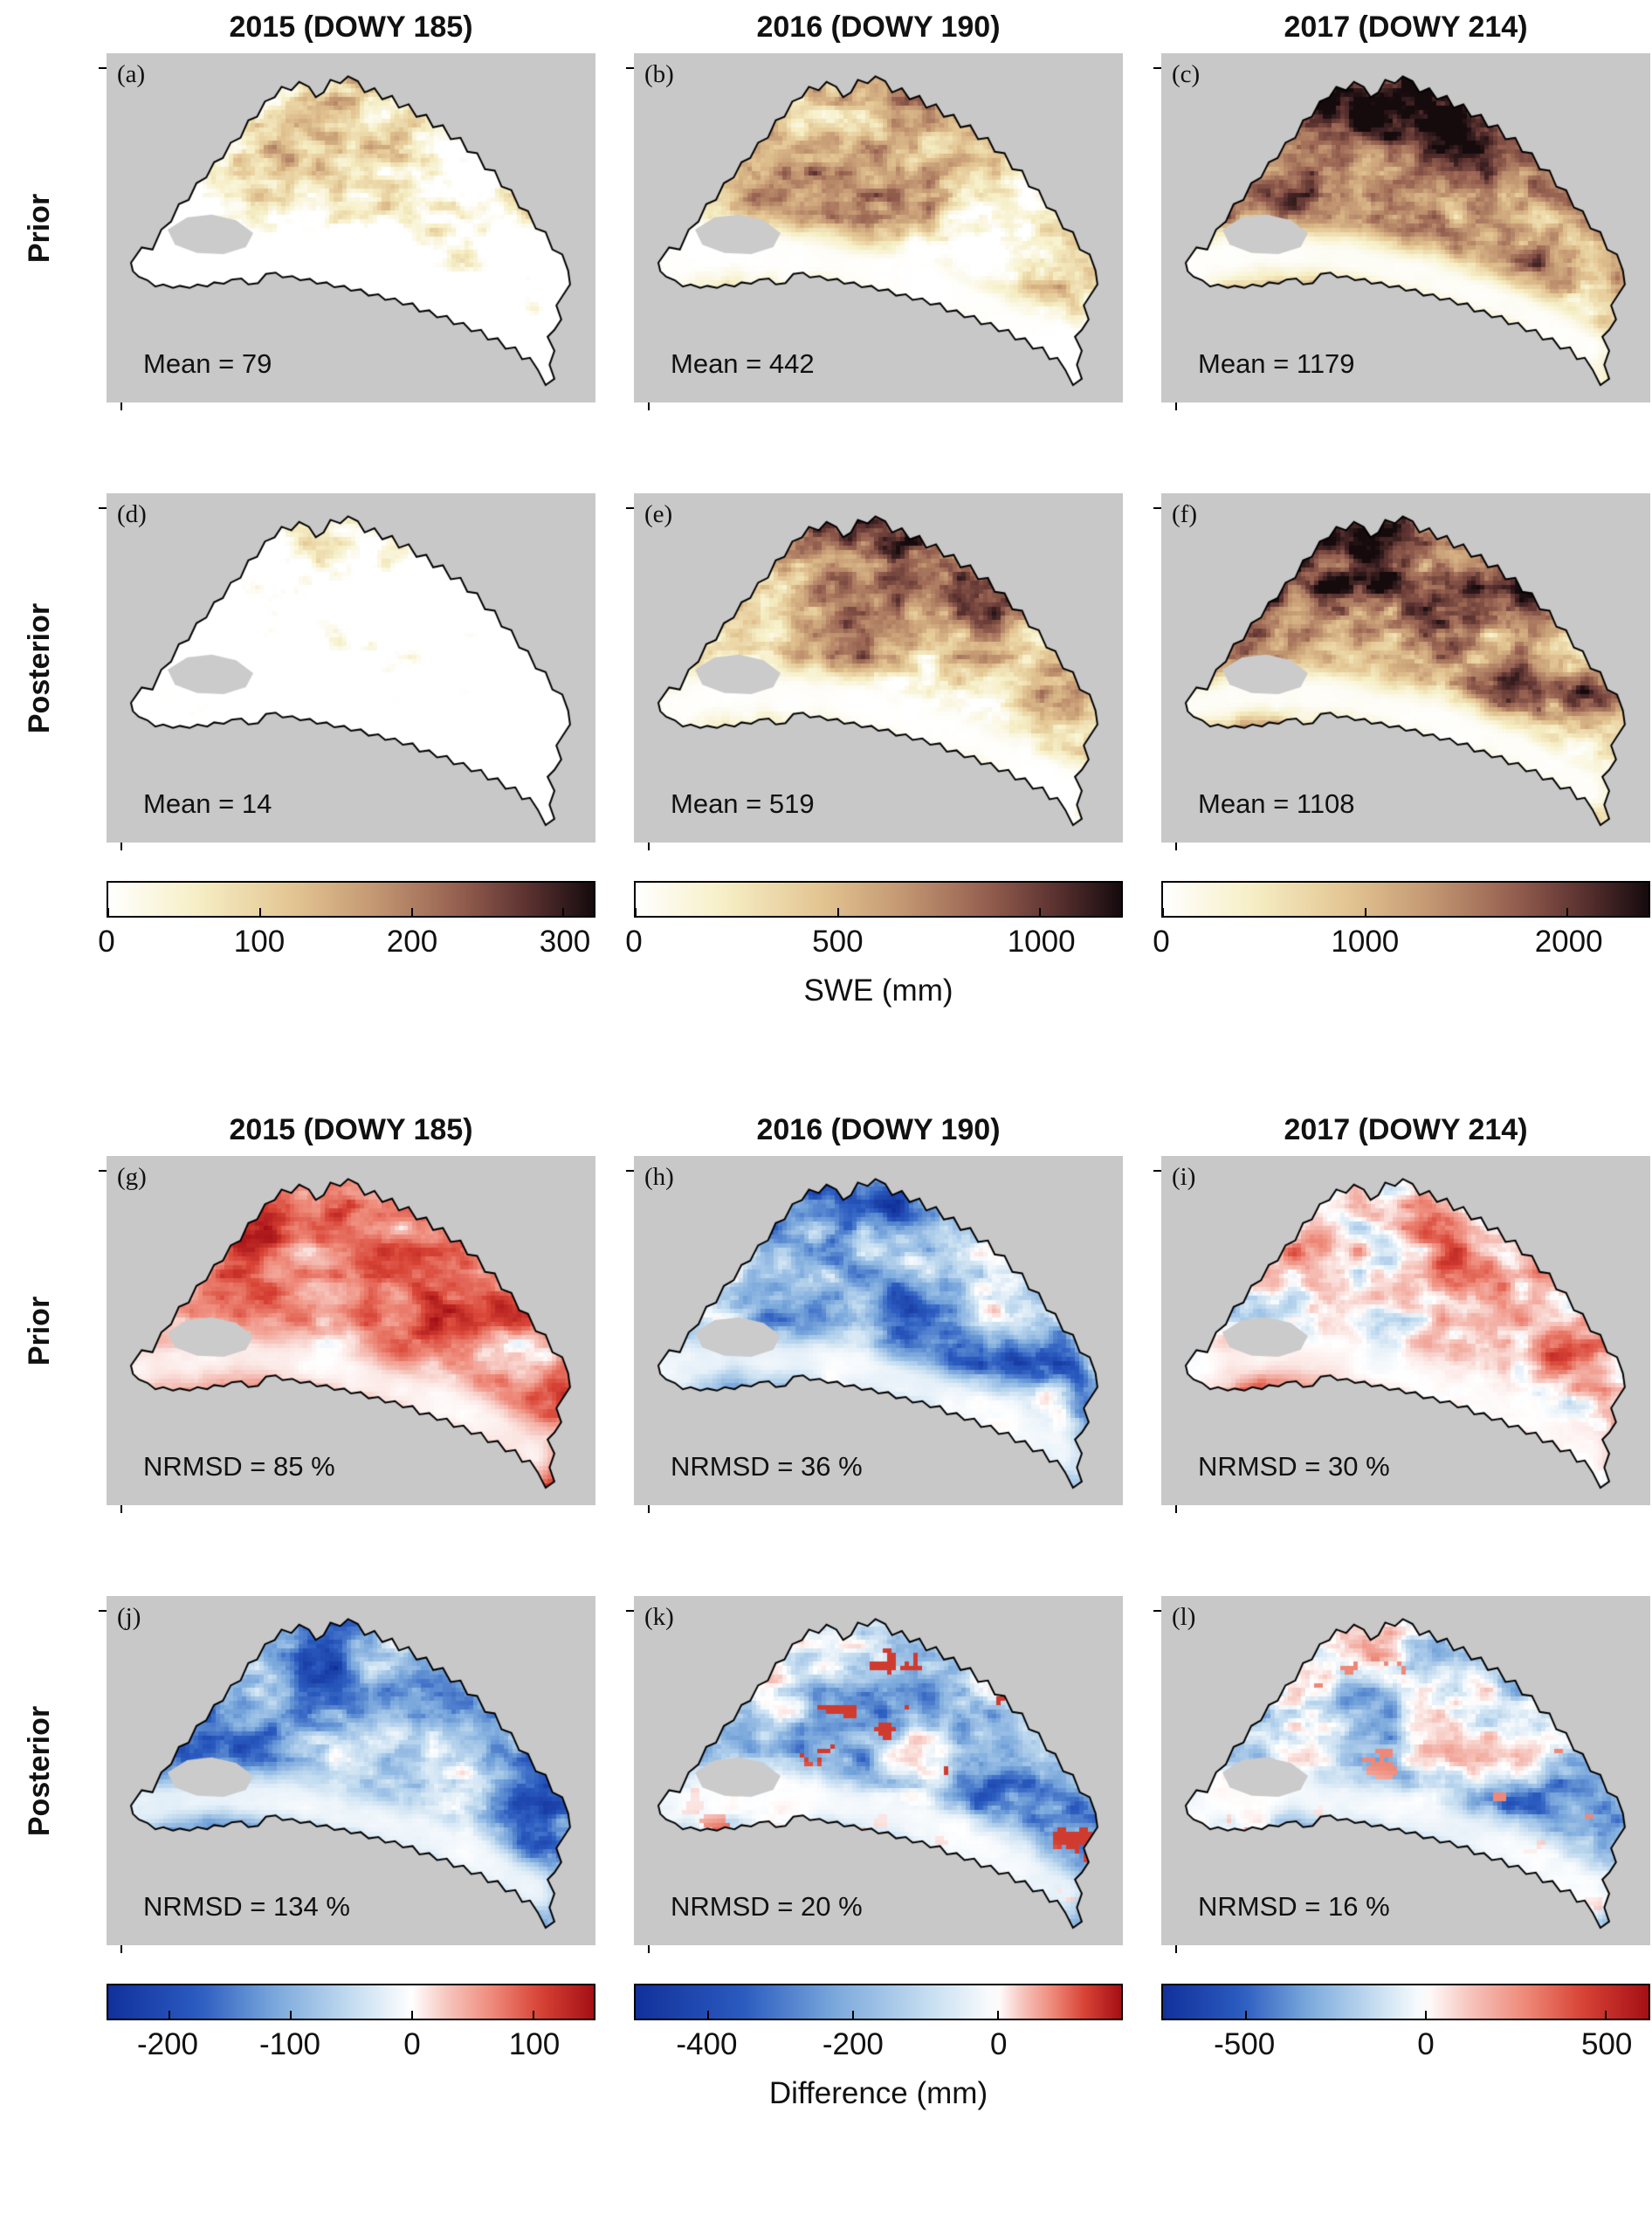 The width and height of the screenshot is (1652, 2229). What do you see at coordinates (832, 2093) in the screenshot?
I see `diff-unit-row: Difference (mm)` at bounding box center [832, 2093].